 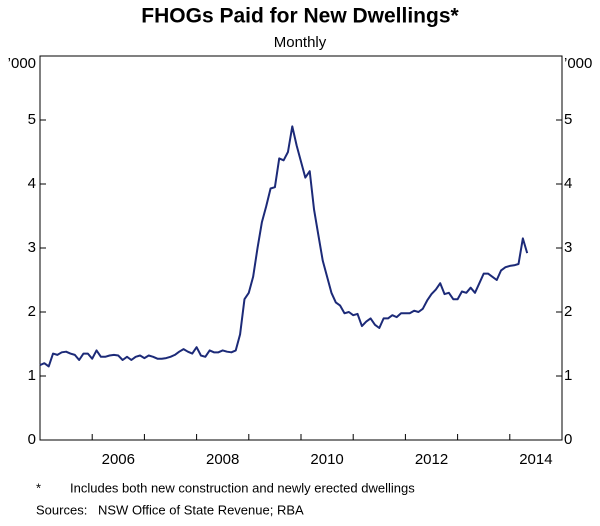 What do you see at coordinates (431, 459) in the screenshot?
I see `x-tick-label: 2012` at bounding box center [431, 459].